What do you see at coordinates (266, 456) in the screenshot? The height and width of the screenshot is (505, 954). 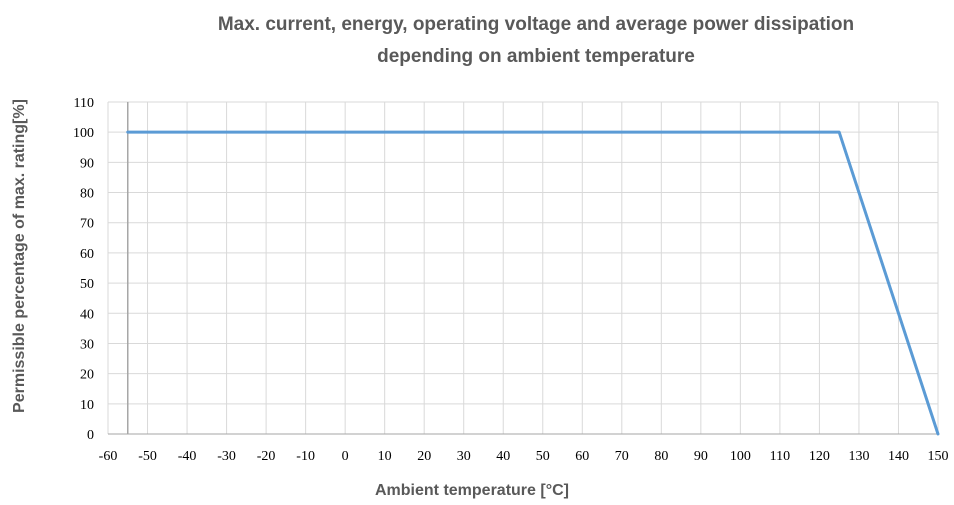 I see `x-tick-label: -20` at bounding box center [266, 456].